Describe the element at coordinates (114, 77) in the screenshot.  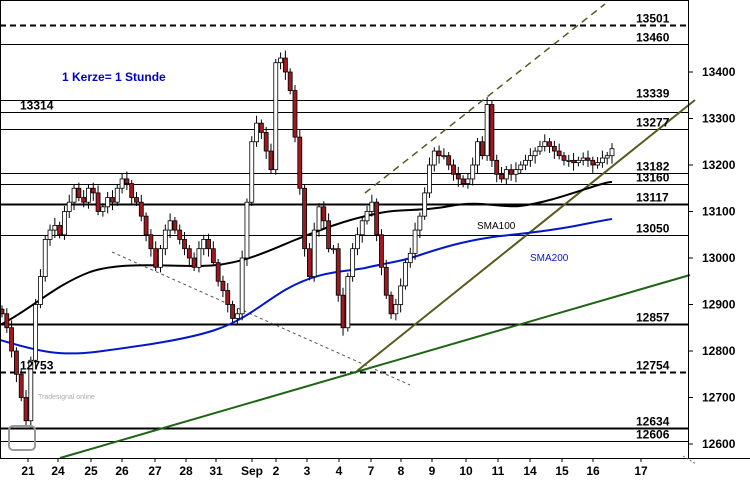
I see `candle-note: 1 Kerze= 1 Stunde` at that location.